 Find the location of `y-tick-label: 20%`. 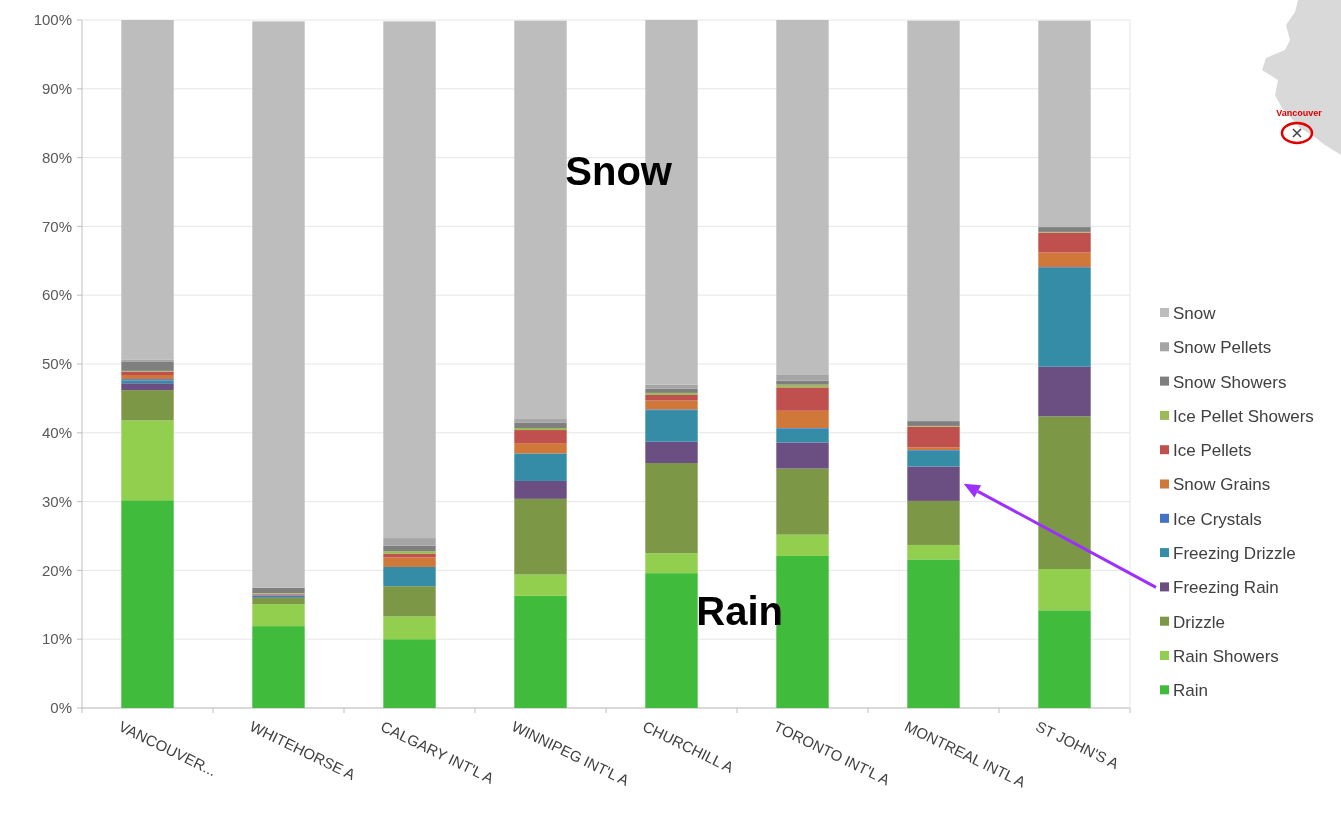

y-tick-label: 20% is located at coordinates (56, 570).